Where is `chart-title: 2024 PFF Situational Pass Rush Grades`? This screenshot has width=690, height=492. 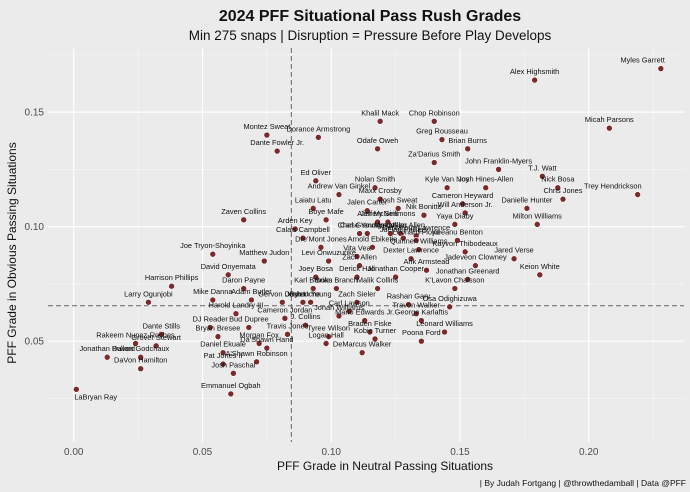
chart-title: 2024 PFF Situational Pass Rush Grades is located at coordinates (370, 16).